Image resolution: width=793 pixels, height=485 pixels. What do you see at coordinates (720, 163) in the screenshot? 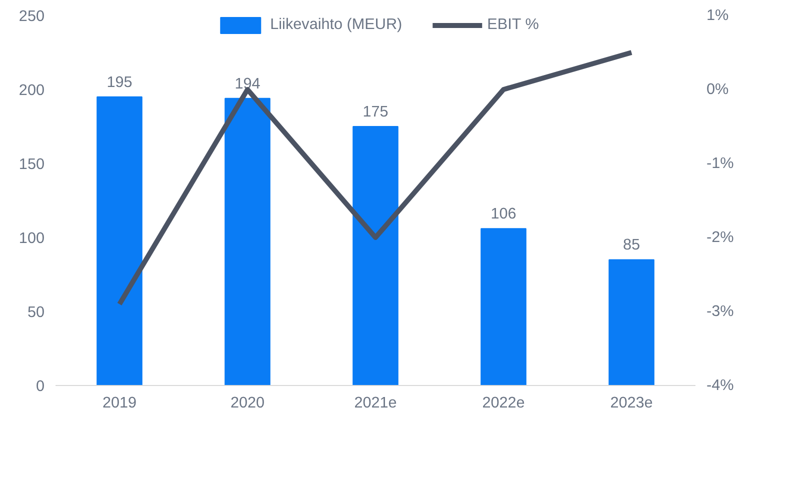
I see `y2-tick-label: -1%` at bounding box center [720, 163].